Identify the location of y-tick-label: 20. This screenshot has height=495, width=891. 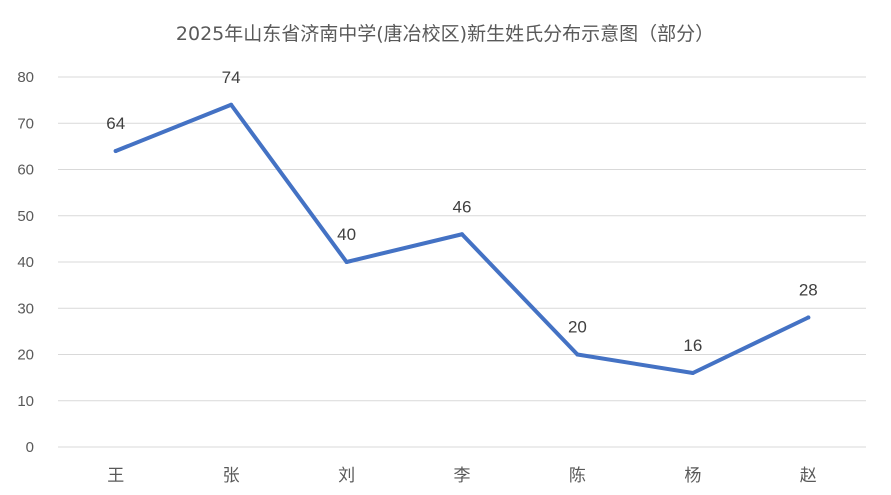
(25, 355).